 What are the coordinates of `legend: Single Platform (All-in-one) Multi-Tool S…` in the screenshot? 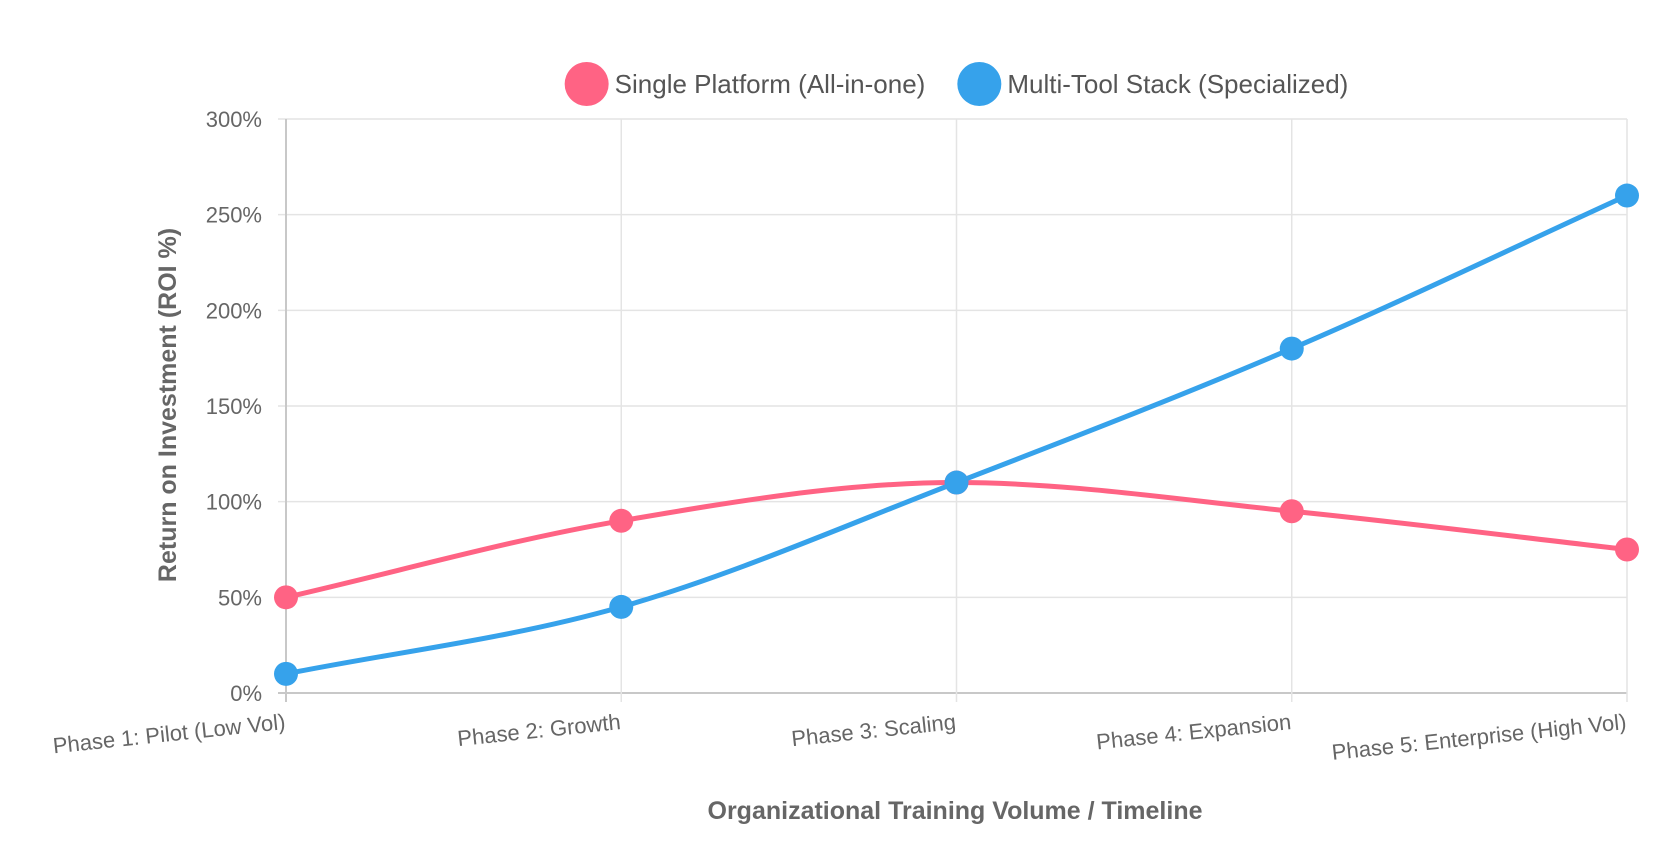 It's located at (956, 84).